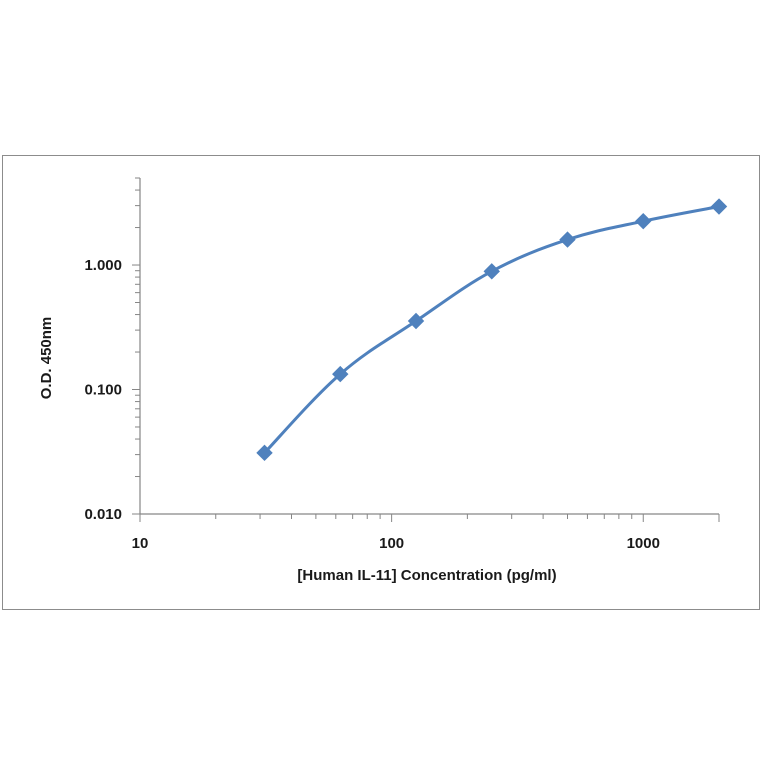 The width and height of the screenshot is (764, 764). I want to click on y-tick-label: 1.000, so click(103, 265).